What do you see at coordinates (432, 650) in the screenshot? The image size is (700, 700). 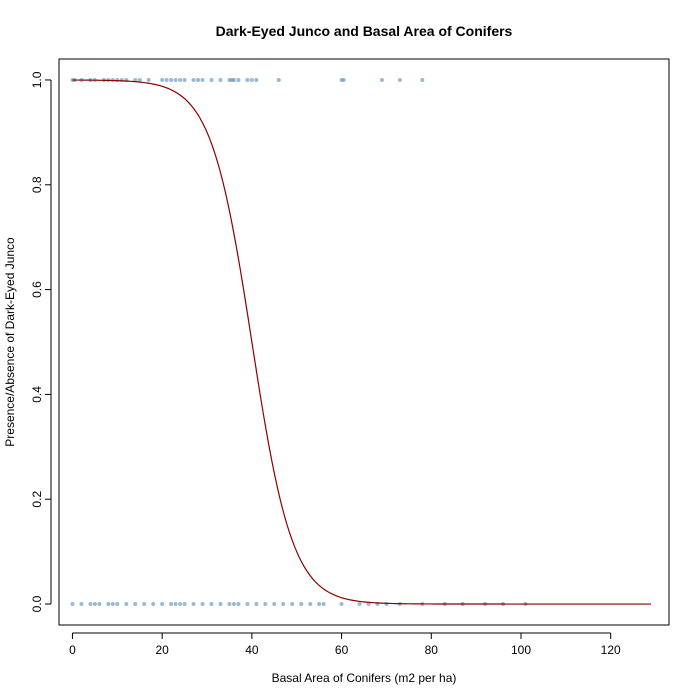 I see `x-tick-label: 80` at bounding box center [432, 650].